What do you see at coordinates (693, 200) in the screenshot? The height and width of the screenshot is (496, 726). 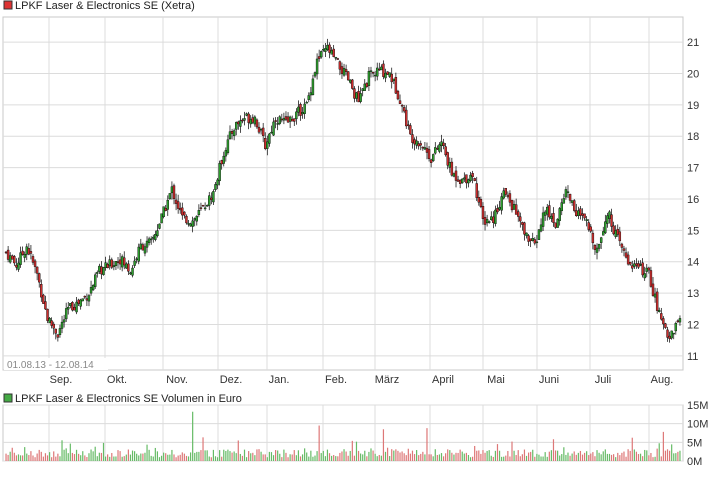 I see `y-tick-label: 16` at bounding box center [693, 200].